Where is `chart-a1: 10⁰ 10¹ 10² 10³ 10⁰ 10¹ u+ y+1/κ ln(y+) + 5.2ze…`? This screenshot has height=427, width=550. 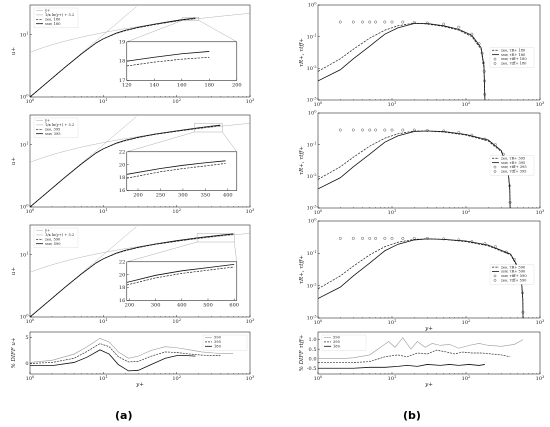
chart-a1: 10⁰ 10¹ 10² 10³ 10⁰ 10¹ u+ y+1/κ ln(y+) + 5.2ze… is located at coordinates (133, 54).